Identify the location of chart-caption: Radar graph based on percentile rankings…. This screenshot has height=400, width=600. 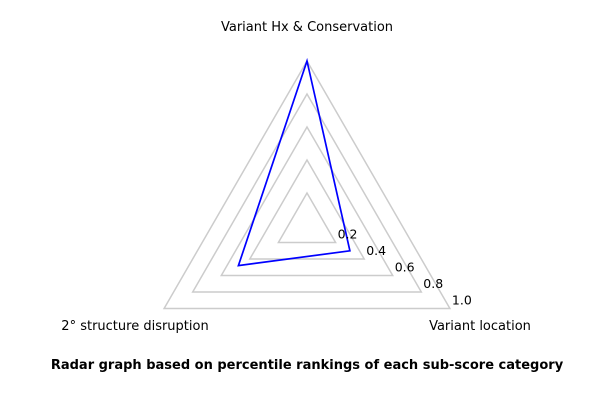
(307, 365).